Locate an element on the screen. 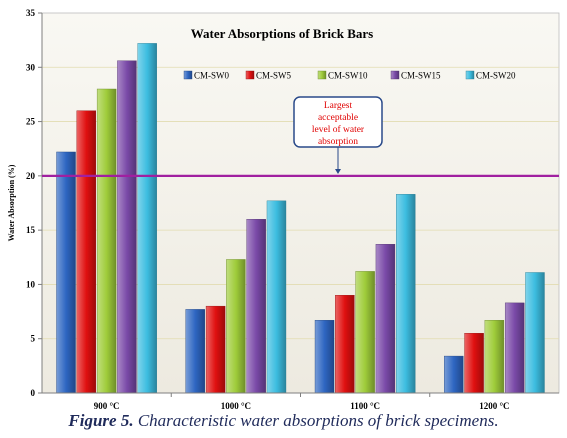 This screenshot has width=567, height=438. annotation-line-3: level of water is located at coordinates (338, 129).